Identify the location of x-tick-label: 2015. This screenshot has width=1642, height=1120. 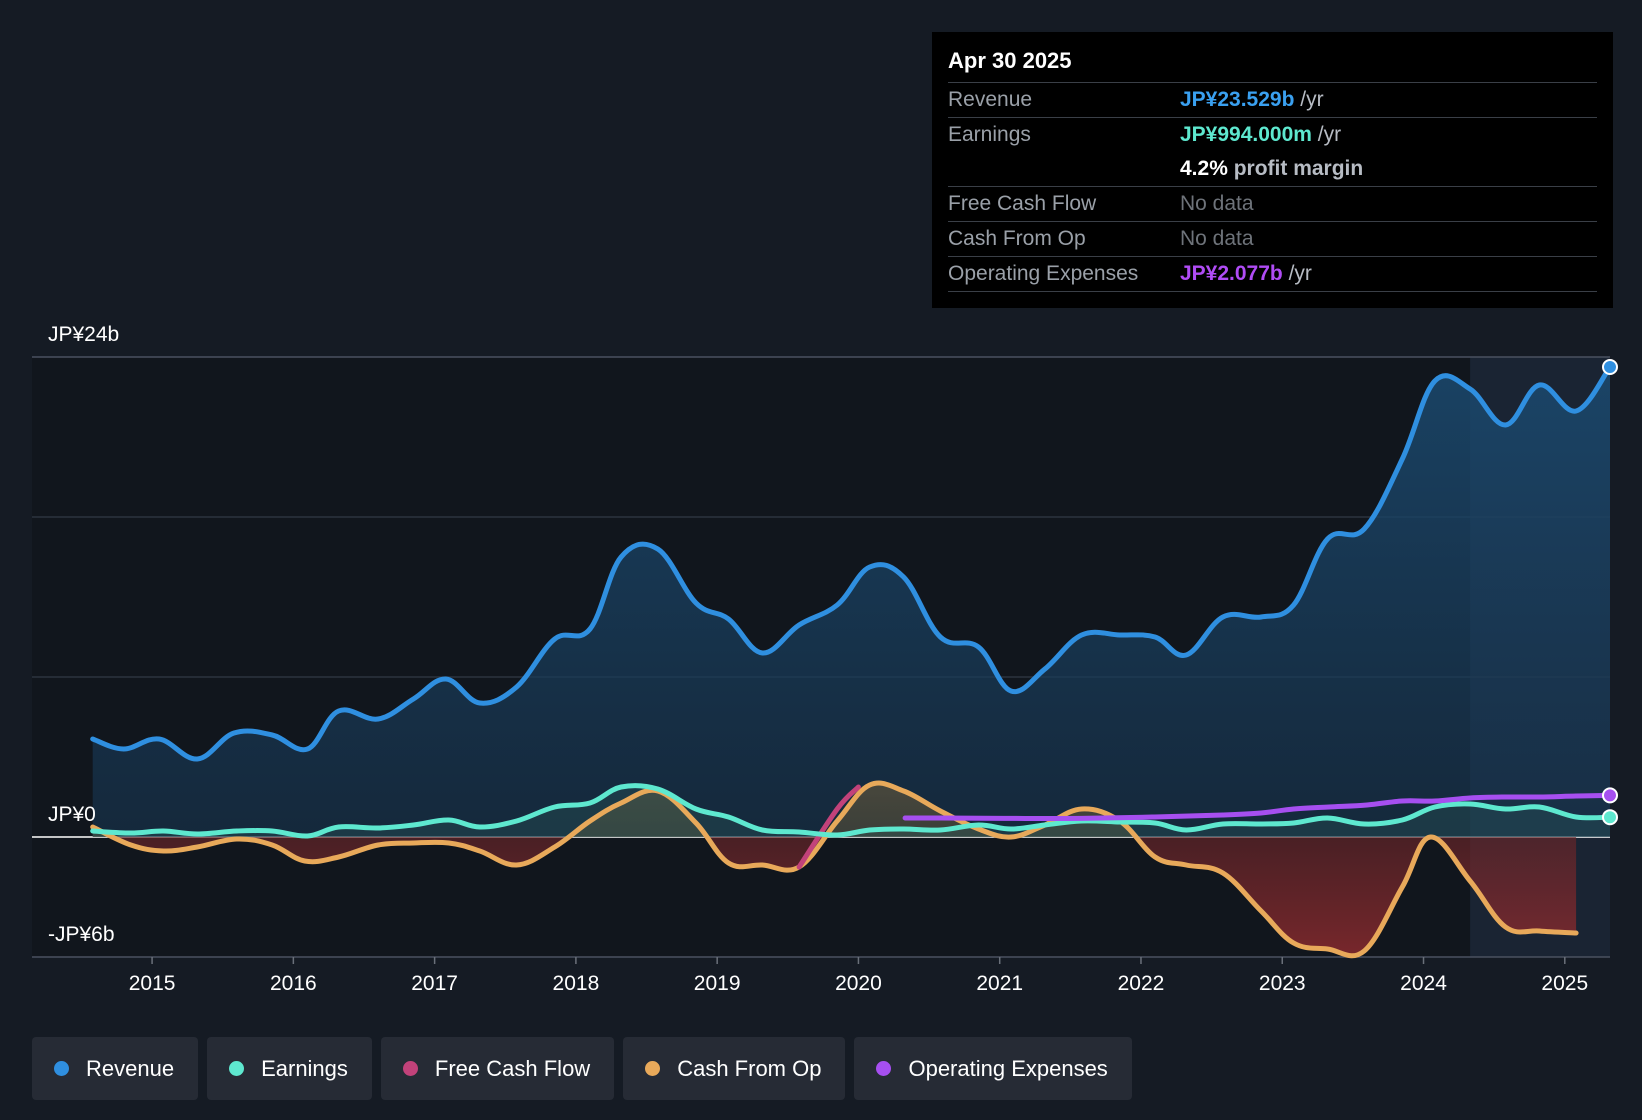
(152, 983).